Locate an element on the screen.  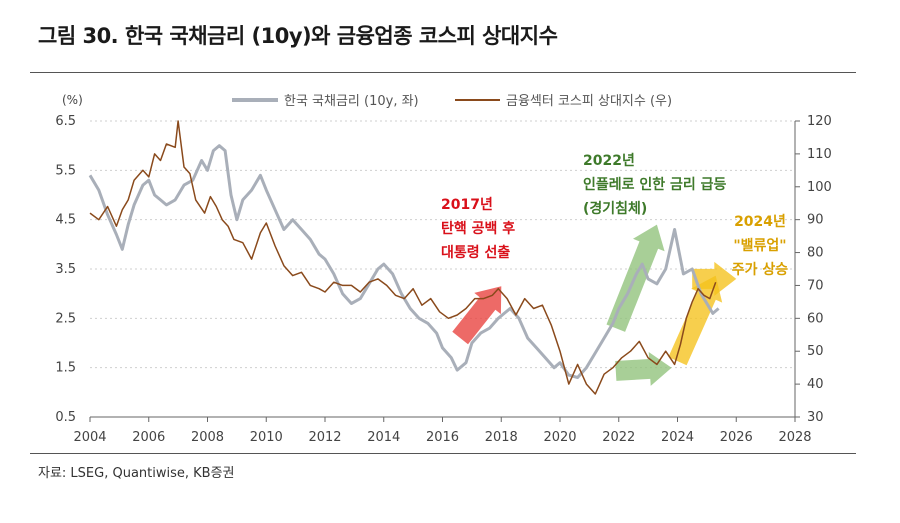
y-left-tick-label: 3.5 is located at coordinates (65, 269).